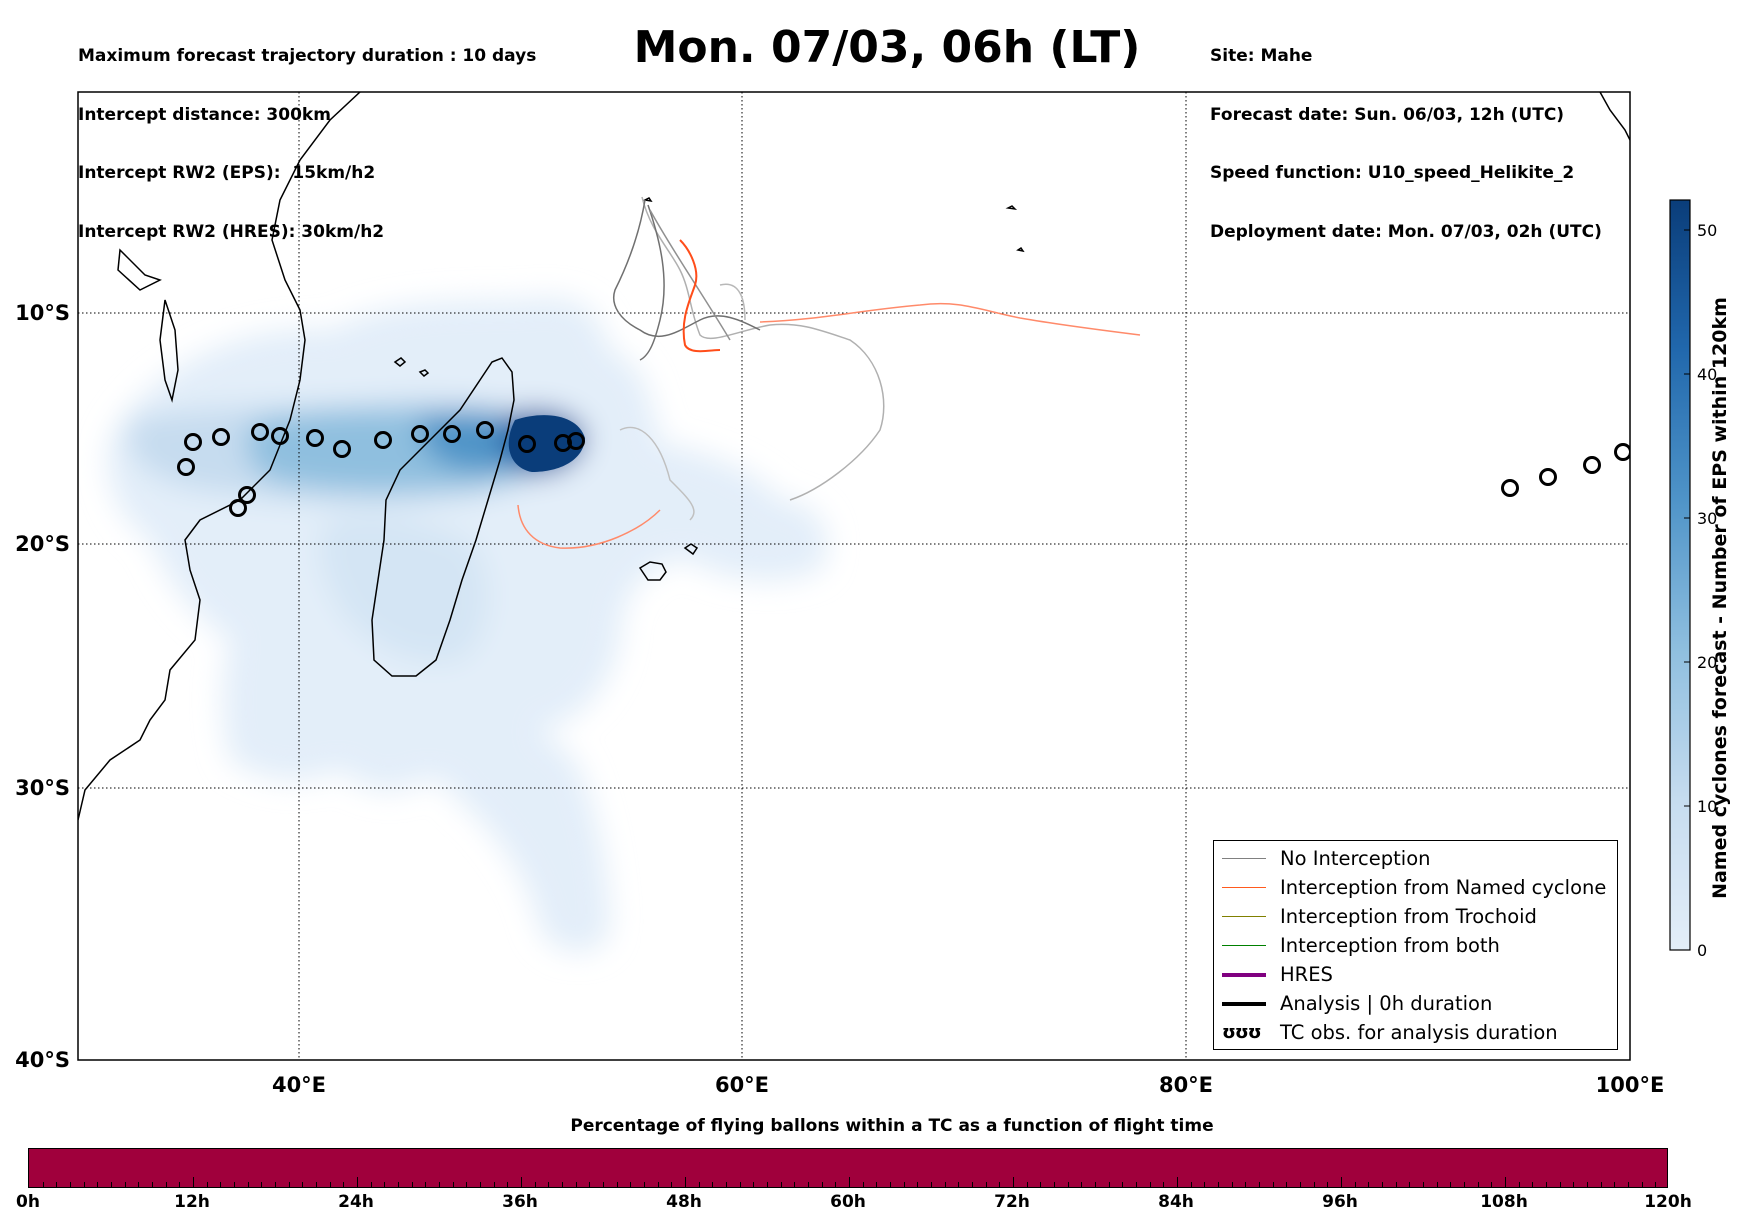  What do you see at coordinates (204, 114) in the screenshot?
I see `header-left-line: Intercept distance: 300km` at bounding box center [204, 114].